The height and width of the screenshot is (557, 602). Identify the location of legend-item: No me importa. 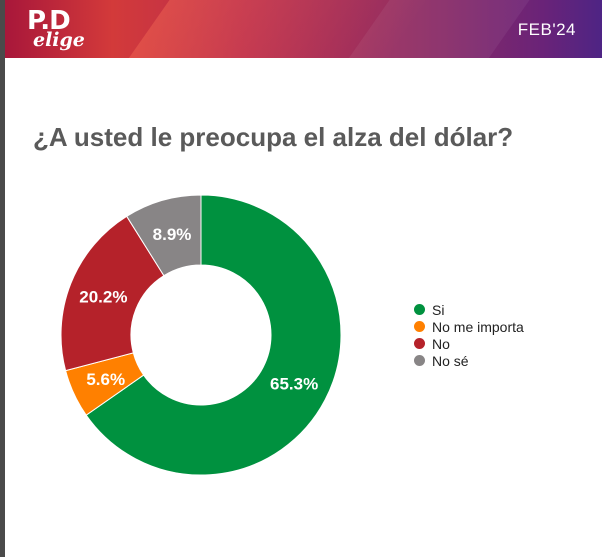
(469, 326).